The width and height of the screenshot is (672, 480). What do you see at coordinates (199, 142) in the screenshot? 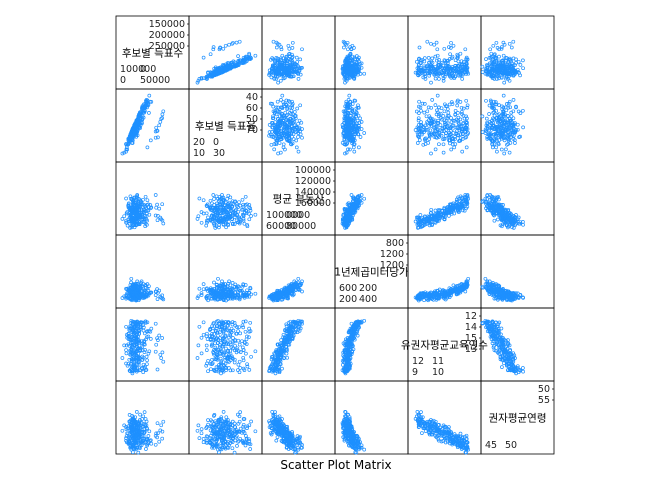
I see `tick-label: 20` at bounding box center [199, 142].